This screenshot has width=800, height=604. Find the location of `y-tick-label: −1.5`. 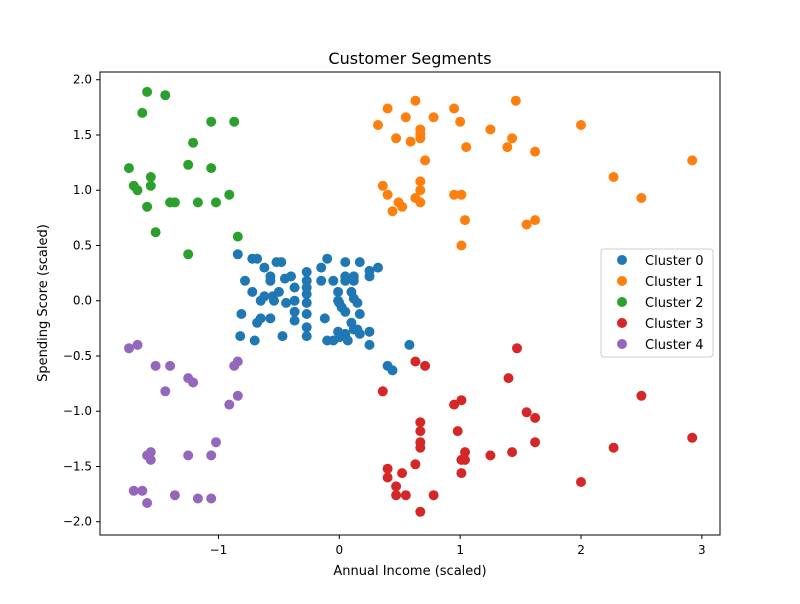

y-tick-label: −1.5 is located at coordinates (77, 466).